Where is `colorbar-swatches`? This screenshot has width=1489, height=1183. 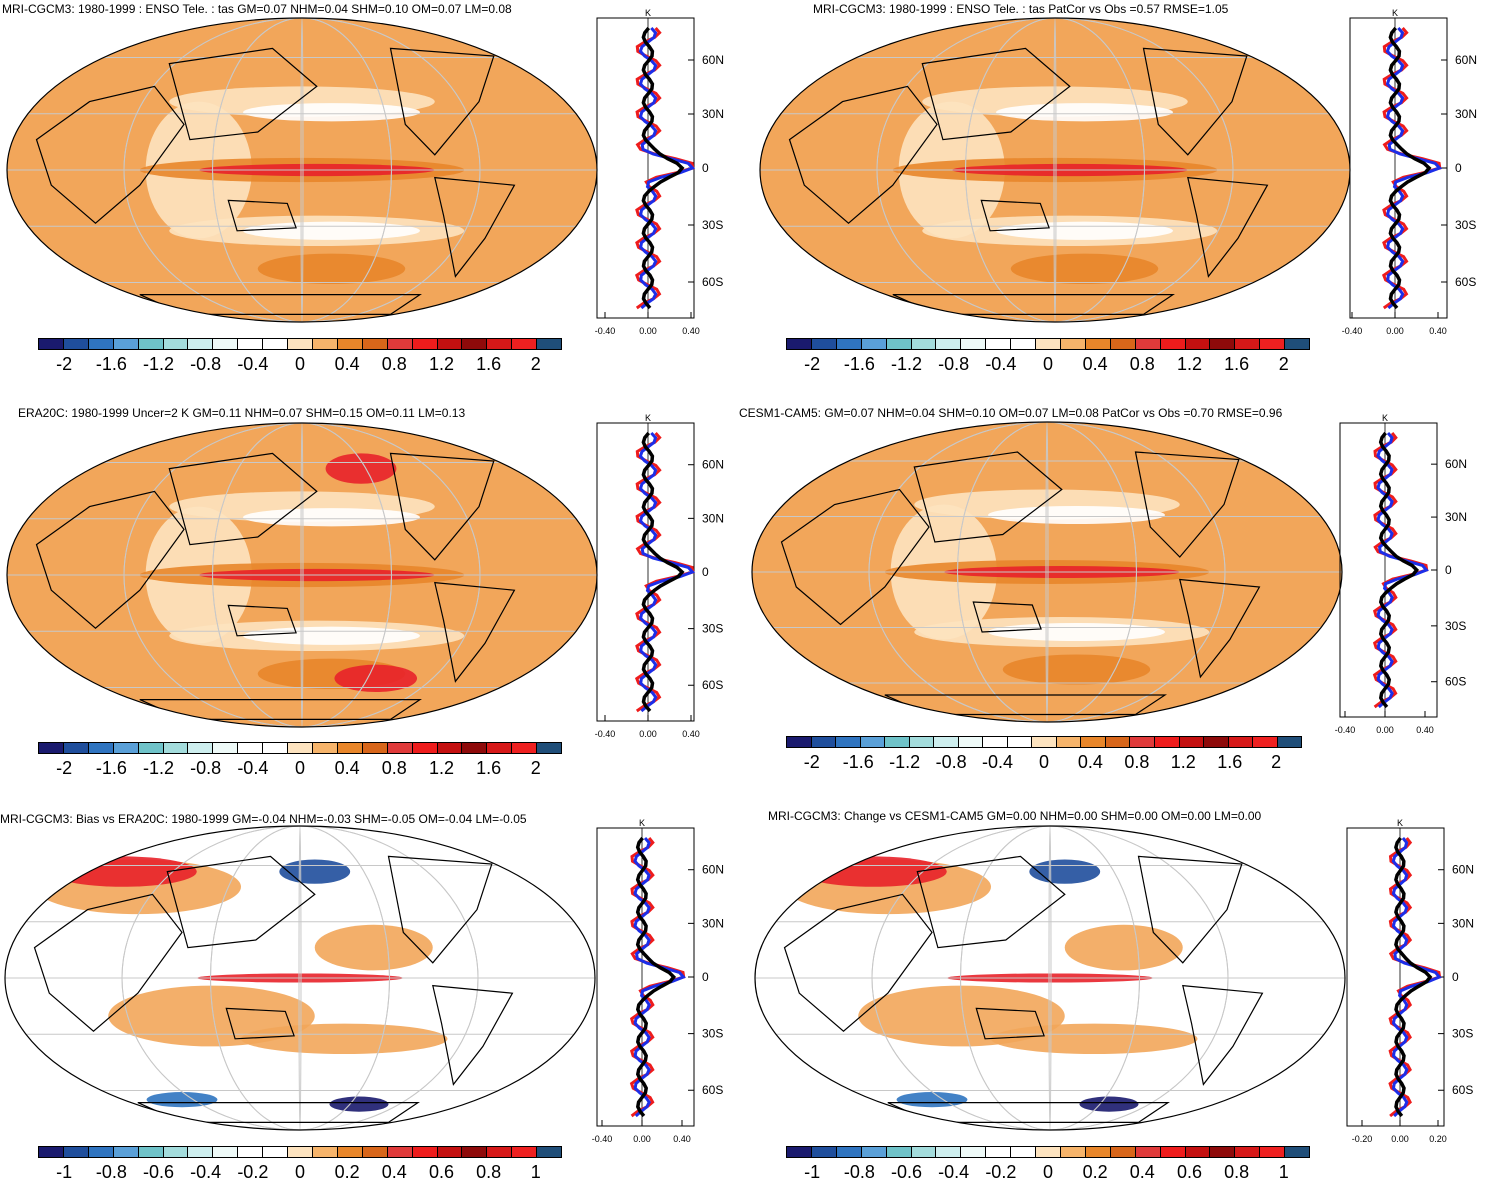
colorbar-swatches is located at coordinates (300, 1152).